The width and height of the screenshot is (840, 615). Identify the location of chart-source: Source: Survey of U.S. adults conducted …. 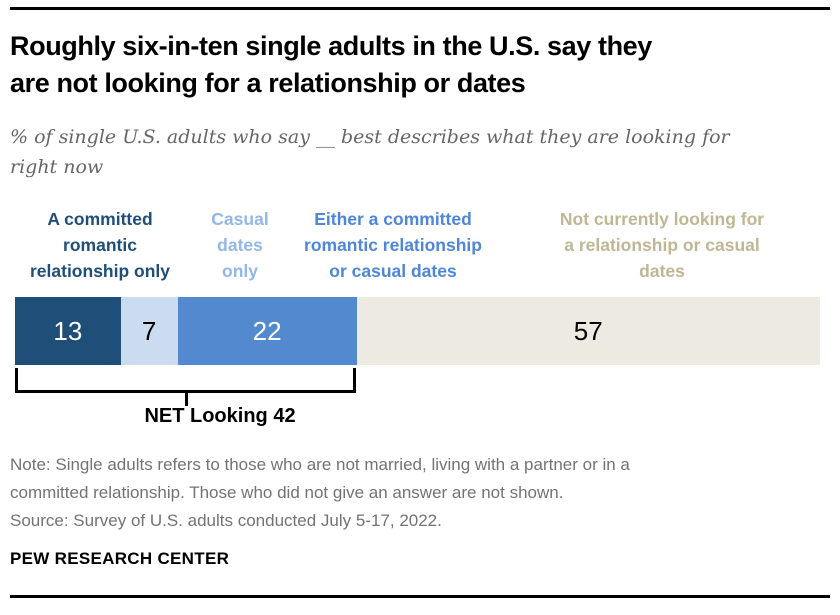
(226, 520).